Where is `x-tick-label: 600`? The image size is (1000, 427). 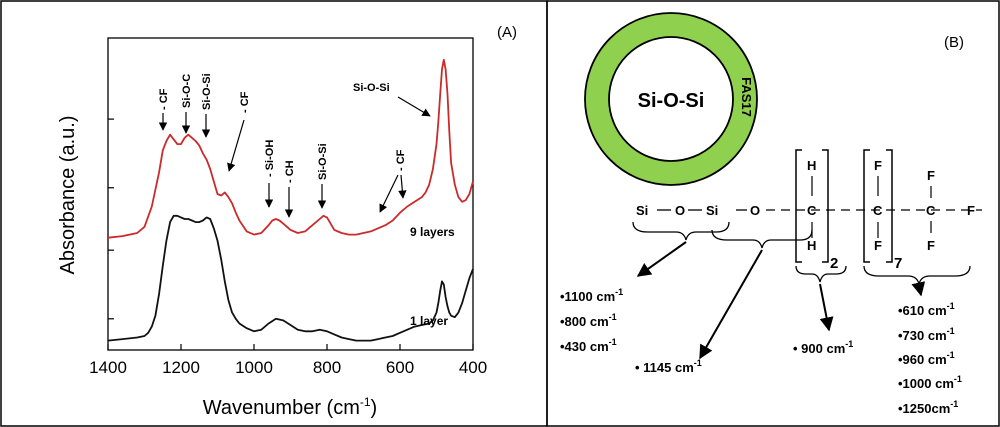
x-tick-label: 600 is located at coordinates (400, 367).